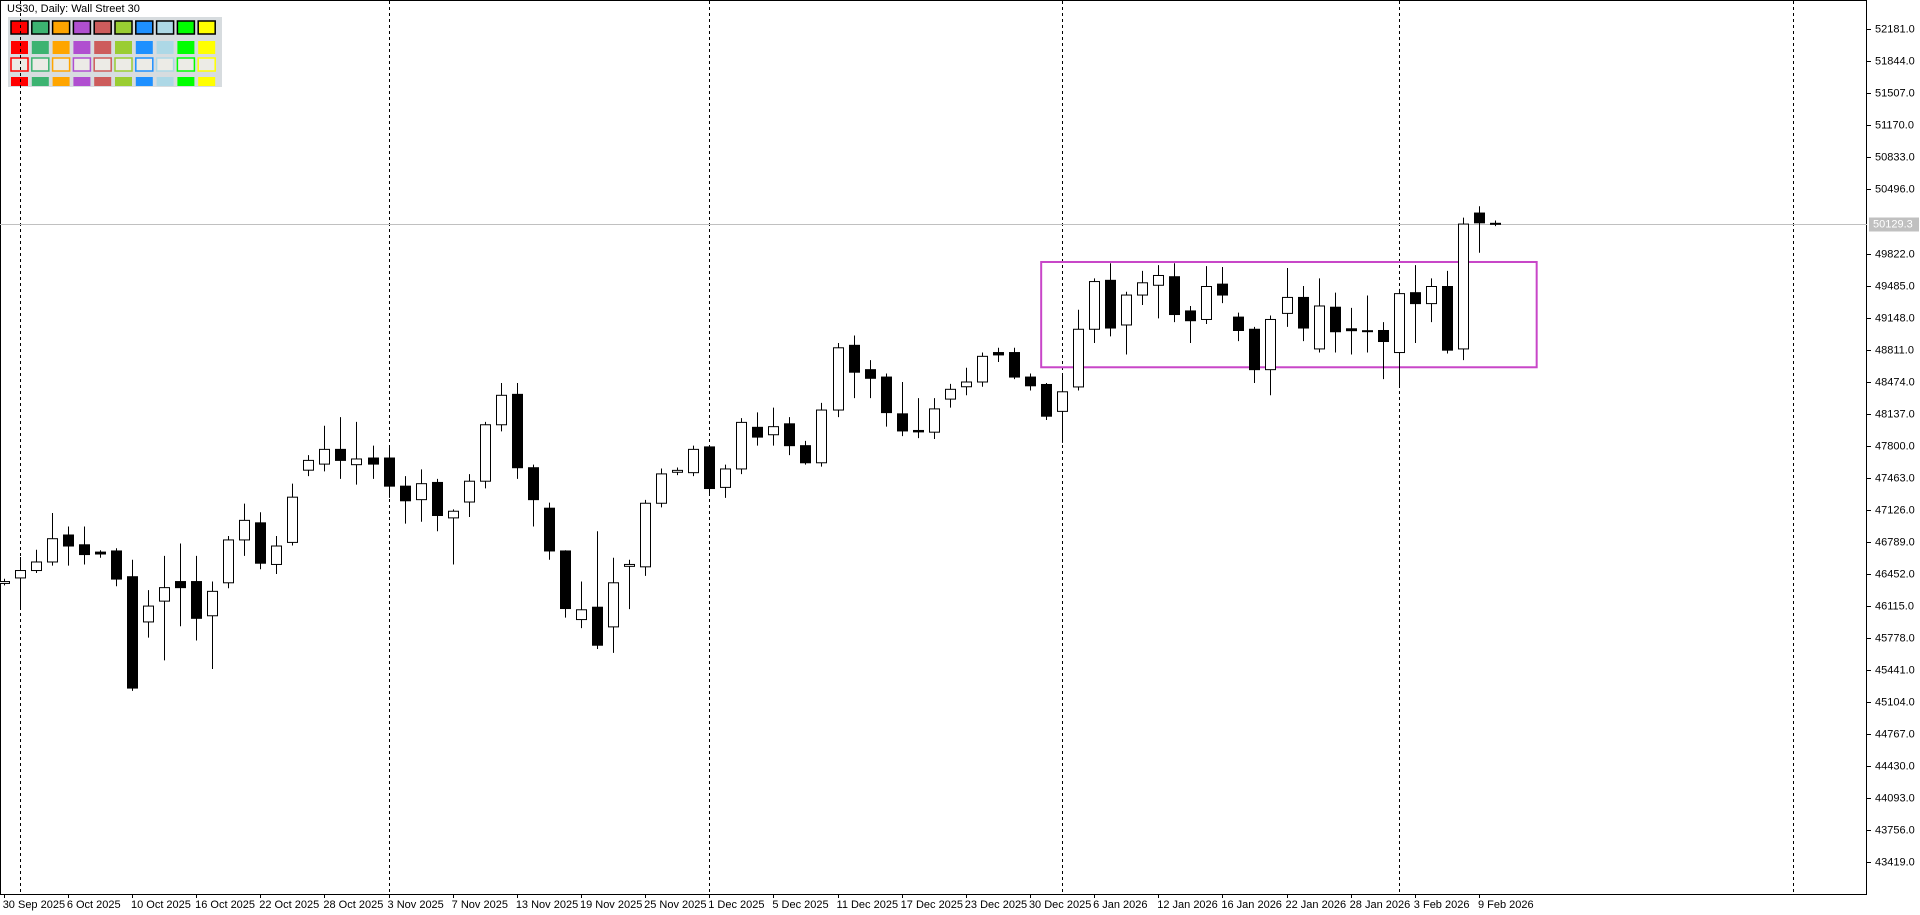 The height and width of the screenshot is (915, 1920). What do you see at coordinates (1895, 189) in the screenshot?
I see `y-tick-label: 50496.0` at bounding box center [1895, 189].